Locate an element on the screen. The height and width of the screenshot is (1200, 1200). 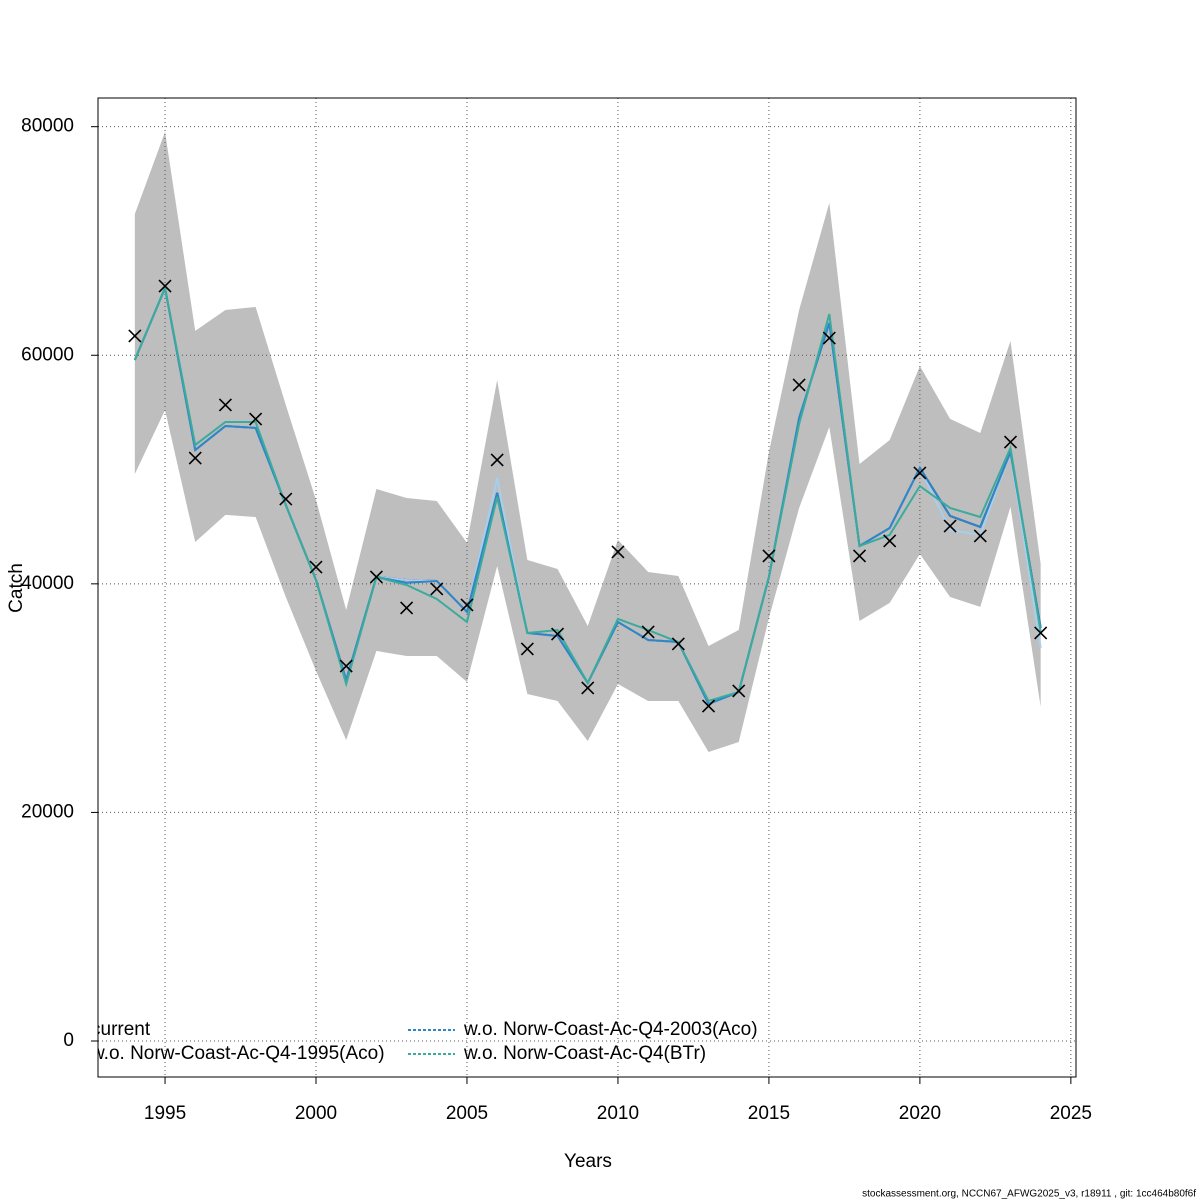
legend-label: w.o. Norw-Coast-Ac-Q4-2003(Aco) is located at coordinates (610, 1029).